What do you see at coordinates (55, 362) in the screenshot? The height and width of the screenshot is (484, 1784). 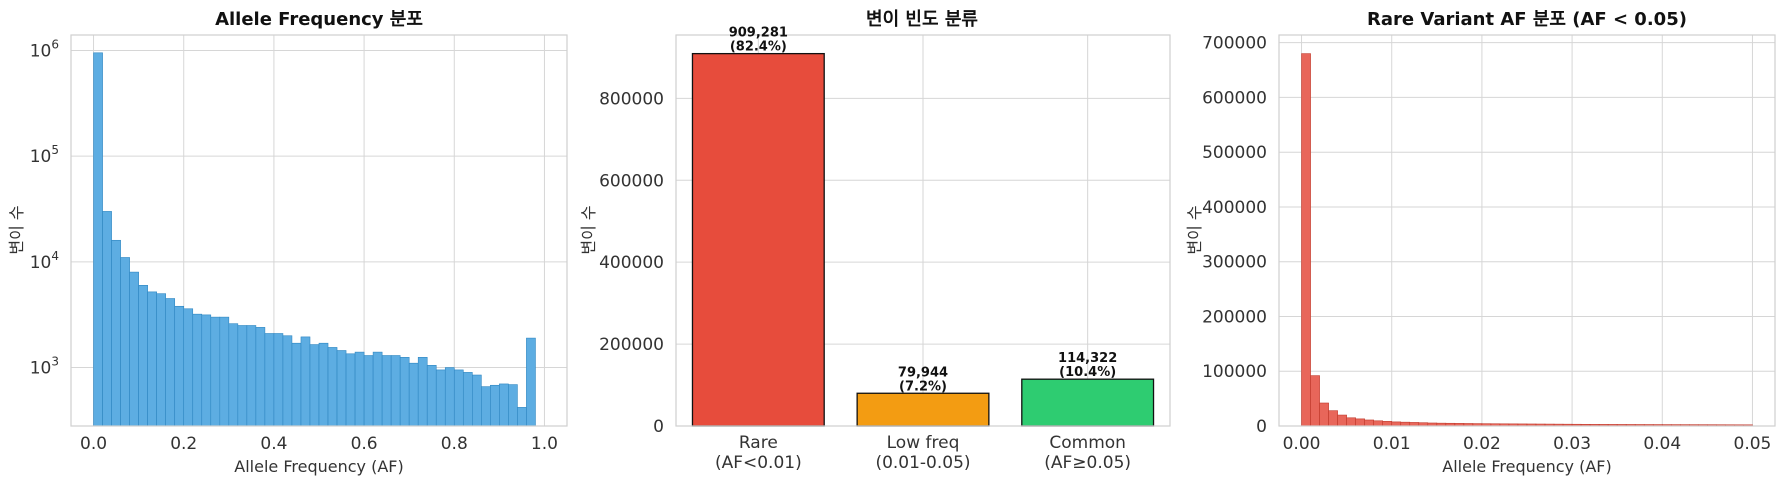 I see `panel1-y-tick-exponent: 3` at bounding box center [55, 362].